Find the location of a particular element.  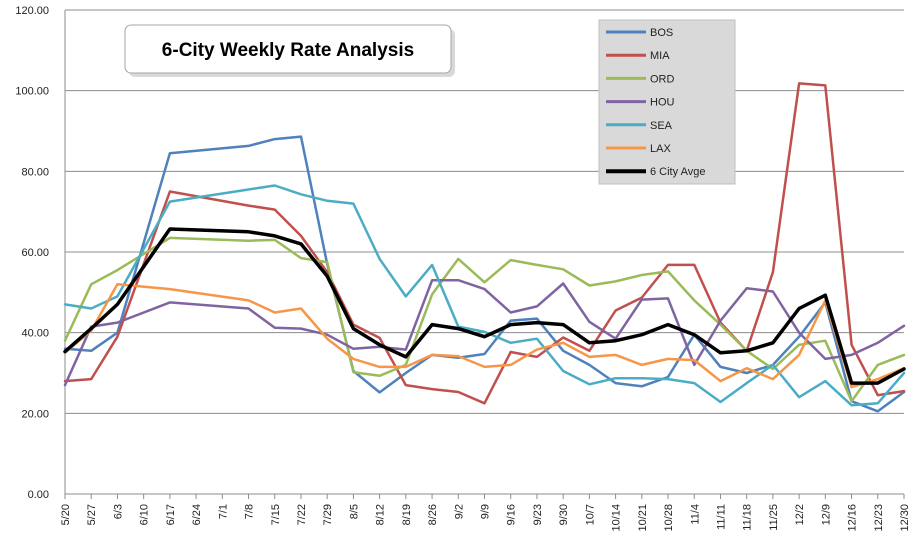

legend: BOS MIA ORD HOU SEA LAX 6 City Avge is located at coordinates (667, 102).